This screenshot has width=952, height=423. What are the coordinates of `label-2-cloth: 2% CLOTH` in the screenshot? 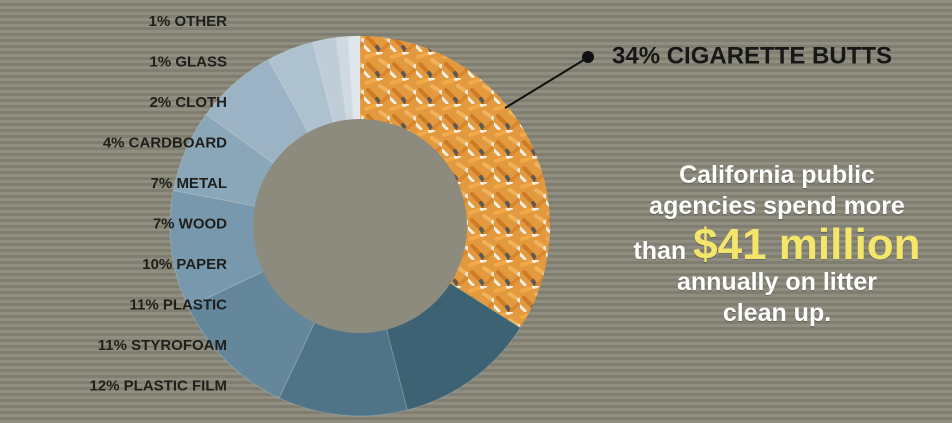 It's located at (188, 102).